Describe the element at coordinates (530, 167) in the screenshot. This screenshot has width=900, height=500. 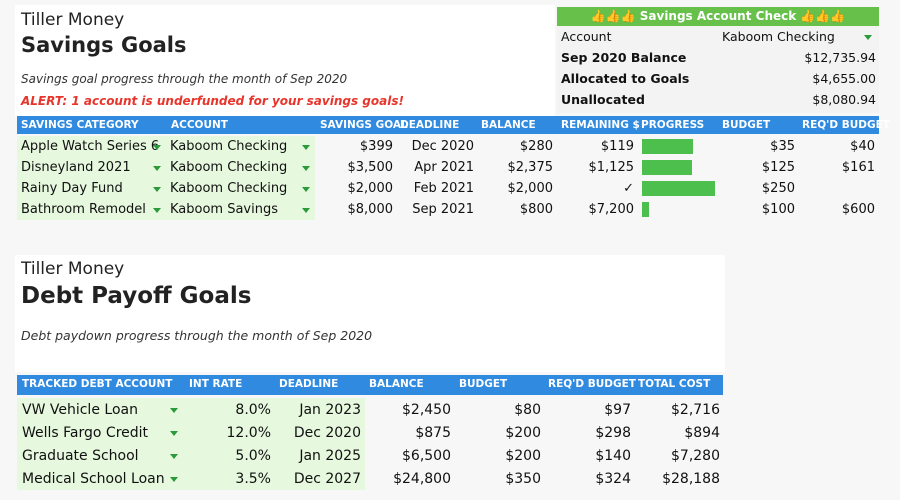
I see `cell: $2,375` at that location.